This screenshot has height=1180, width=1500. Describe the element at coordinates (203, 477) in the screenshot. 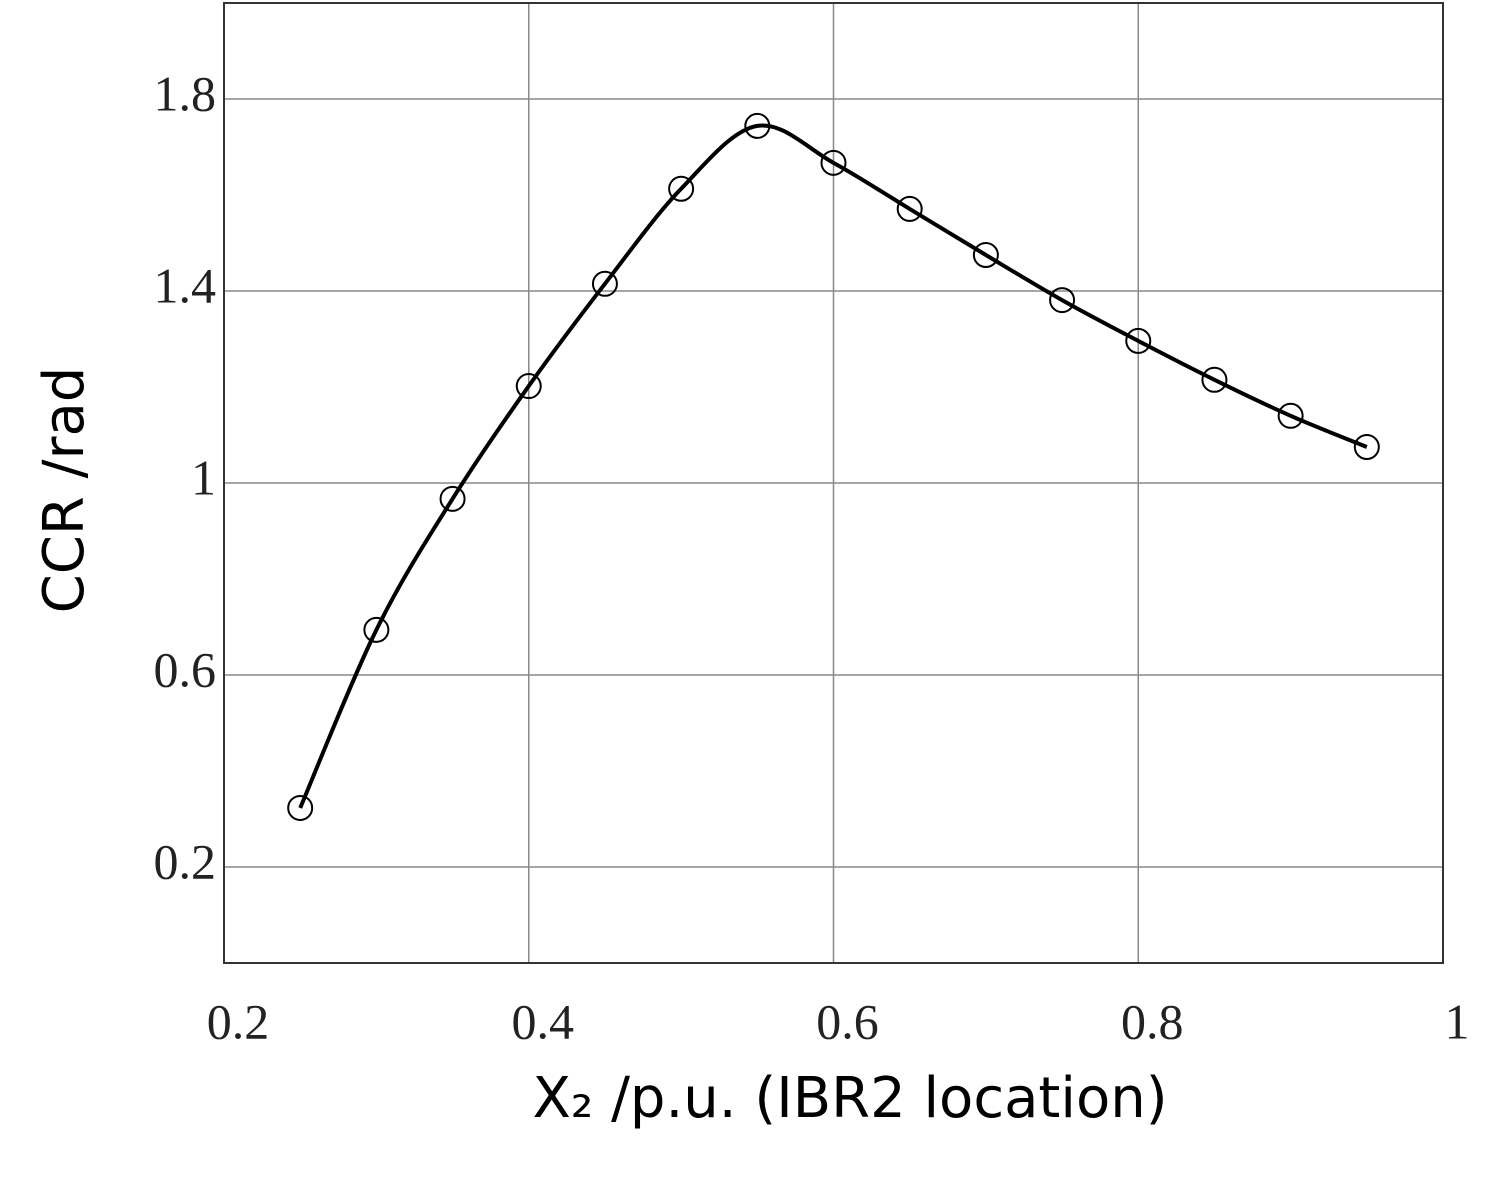

I see `y-tick-label: 1` at that location.